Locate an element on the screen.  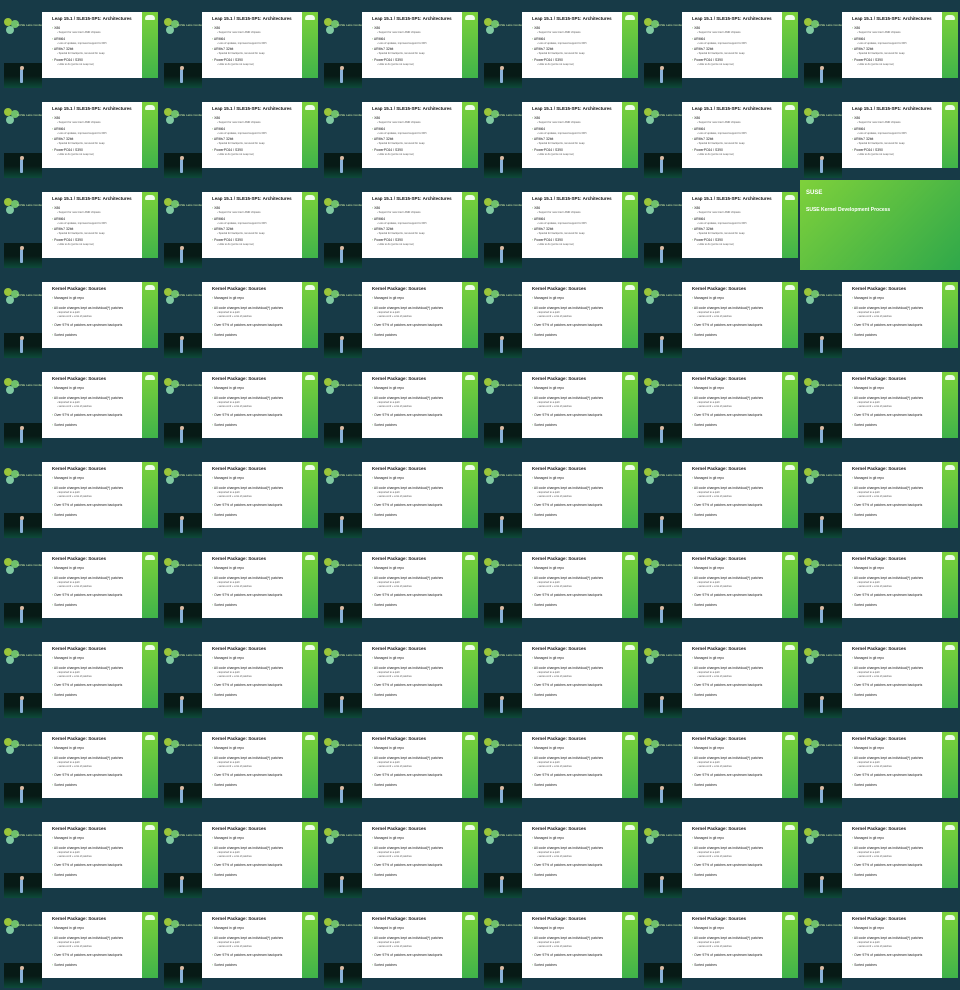
stage-glow is located at coordinates (503, 622).